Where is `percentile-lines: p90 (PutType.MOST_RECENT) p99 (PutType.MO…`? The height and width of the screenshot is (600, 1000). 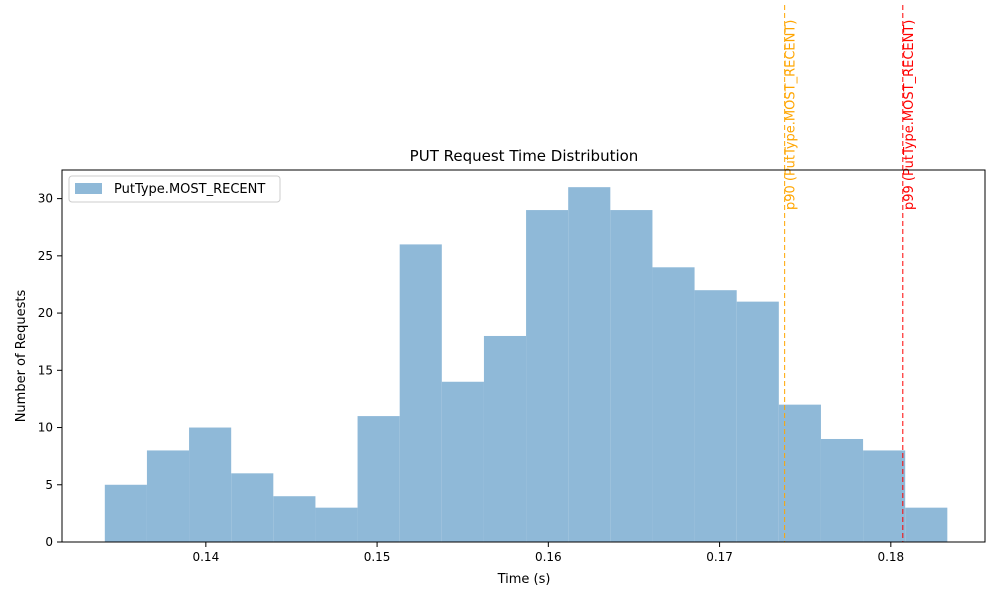 percentile-lines: p90 (PutType.MOST_RECENT) p99 (PutType.MO… is located at coordinates (850, 273).